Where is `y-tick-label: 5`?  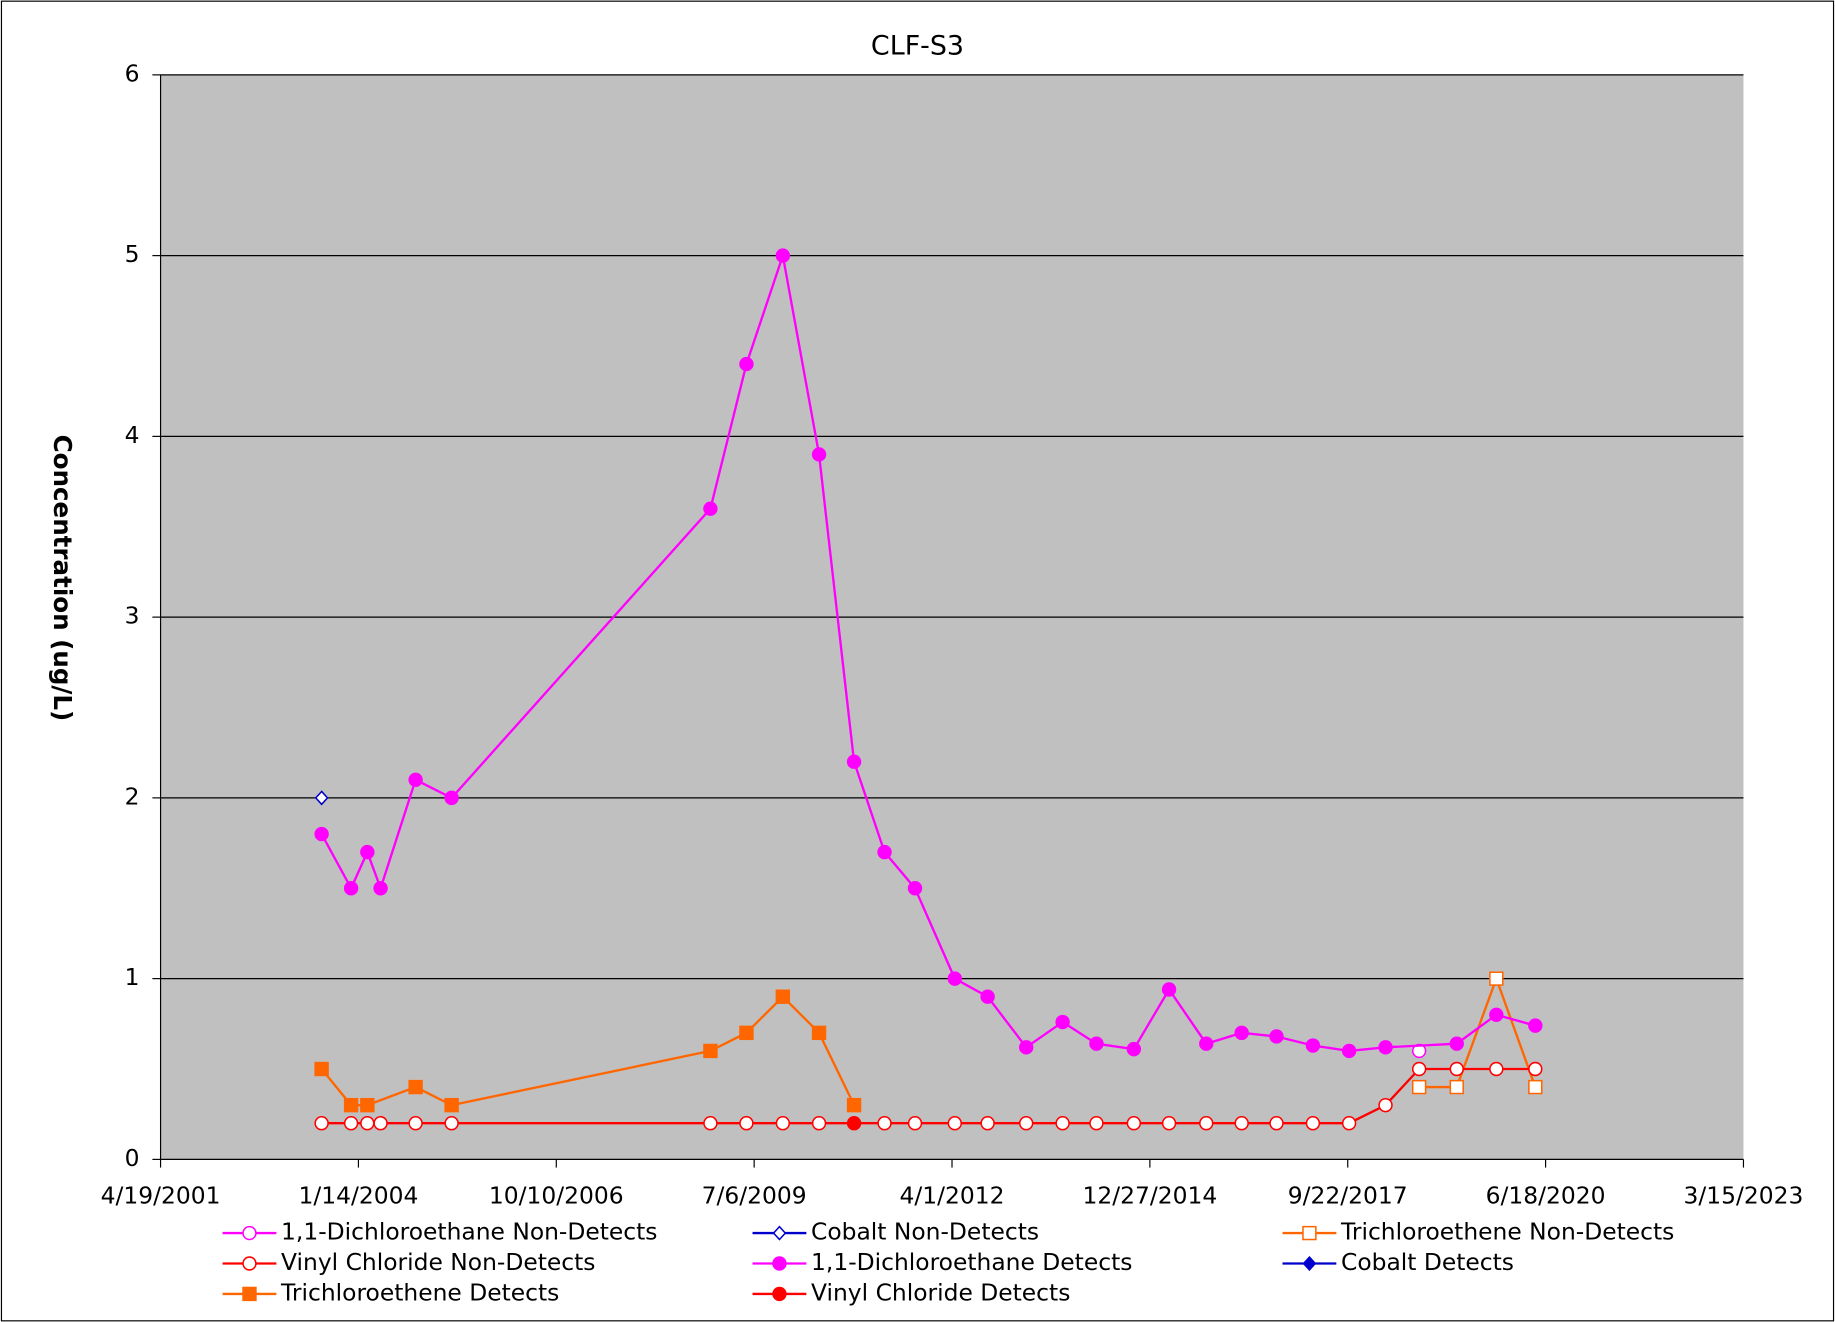
y-tick-label: 5 is located at coordinates (132, 254).